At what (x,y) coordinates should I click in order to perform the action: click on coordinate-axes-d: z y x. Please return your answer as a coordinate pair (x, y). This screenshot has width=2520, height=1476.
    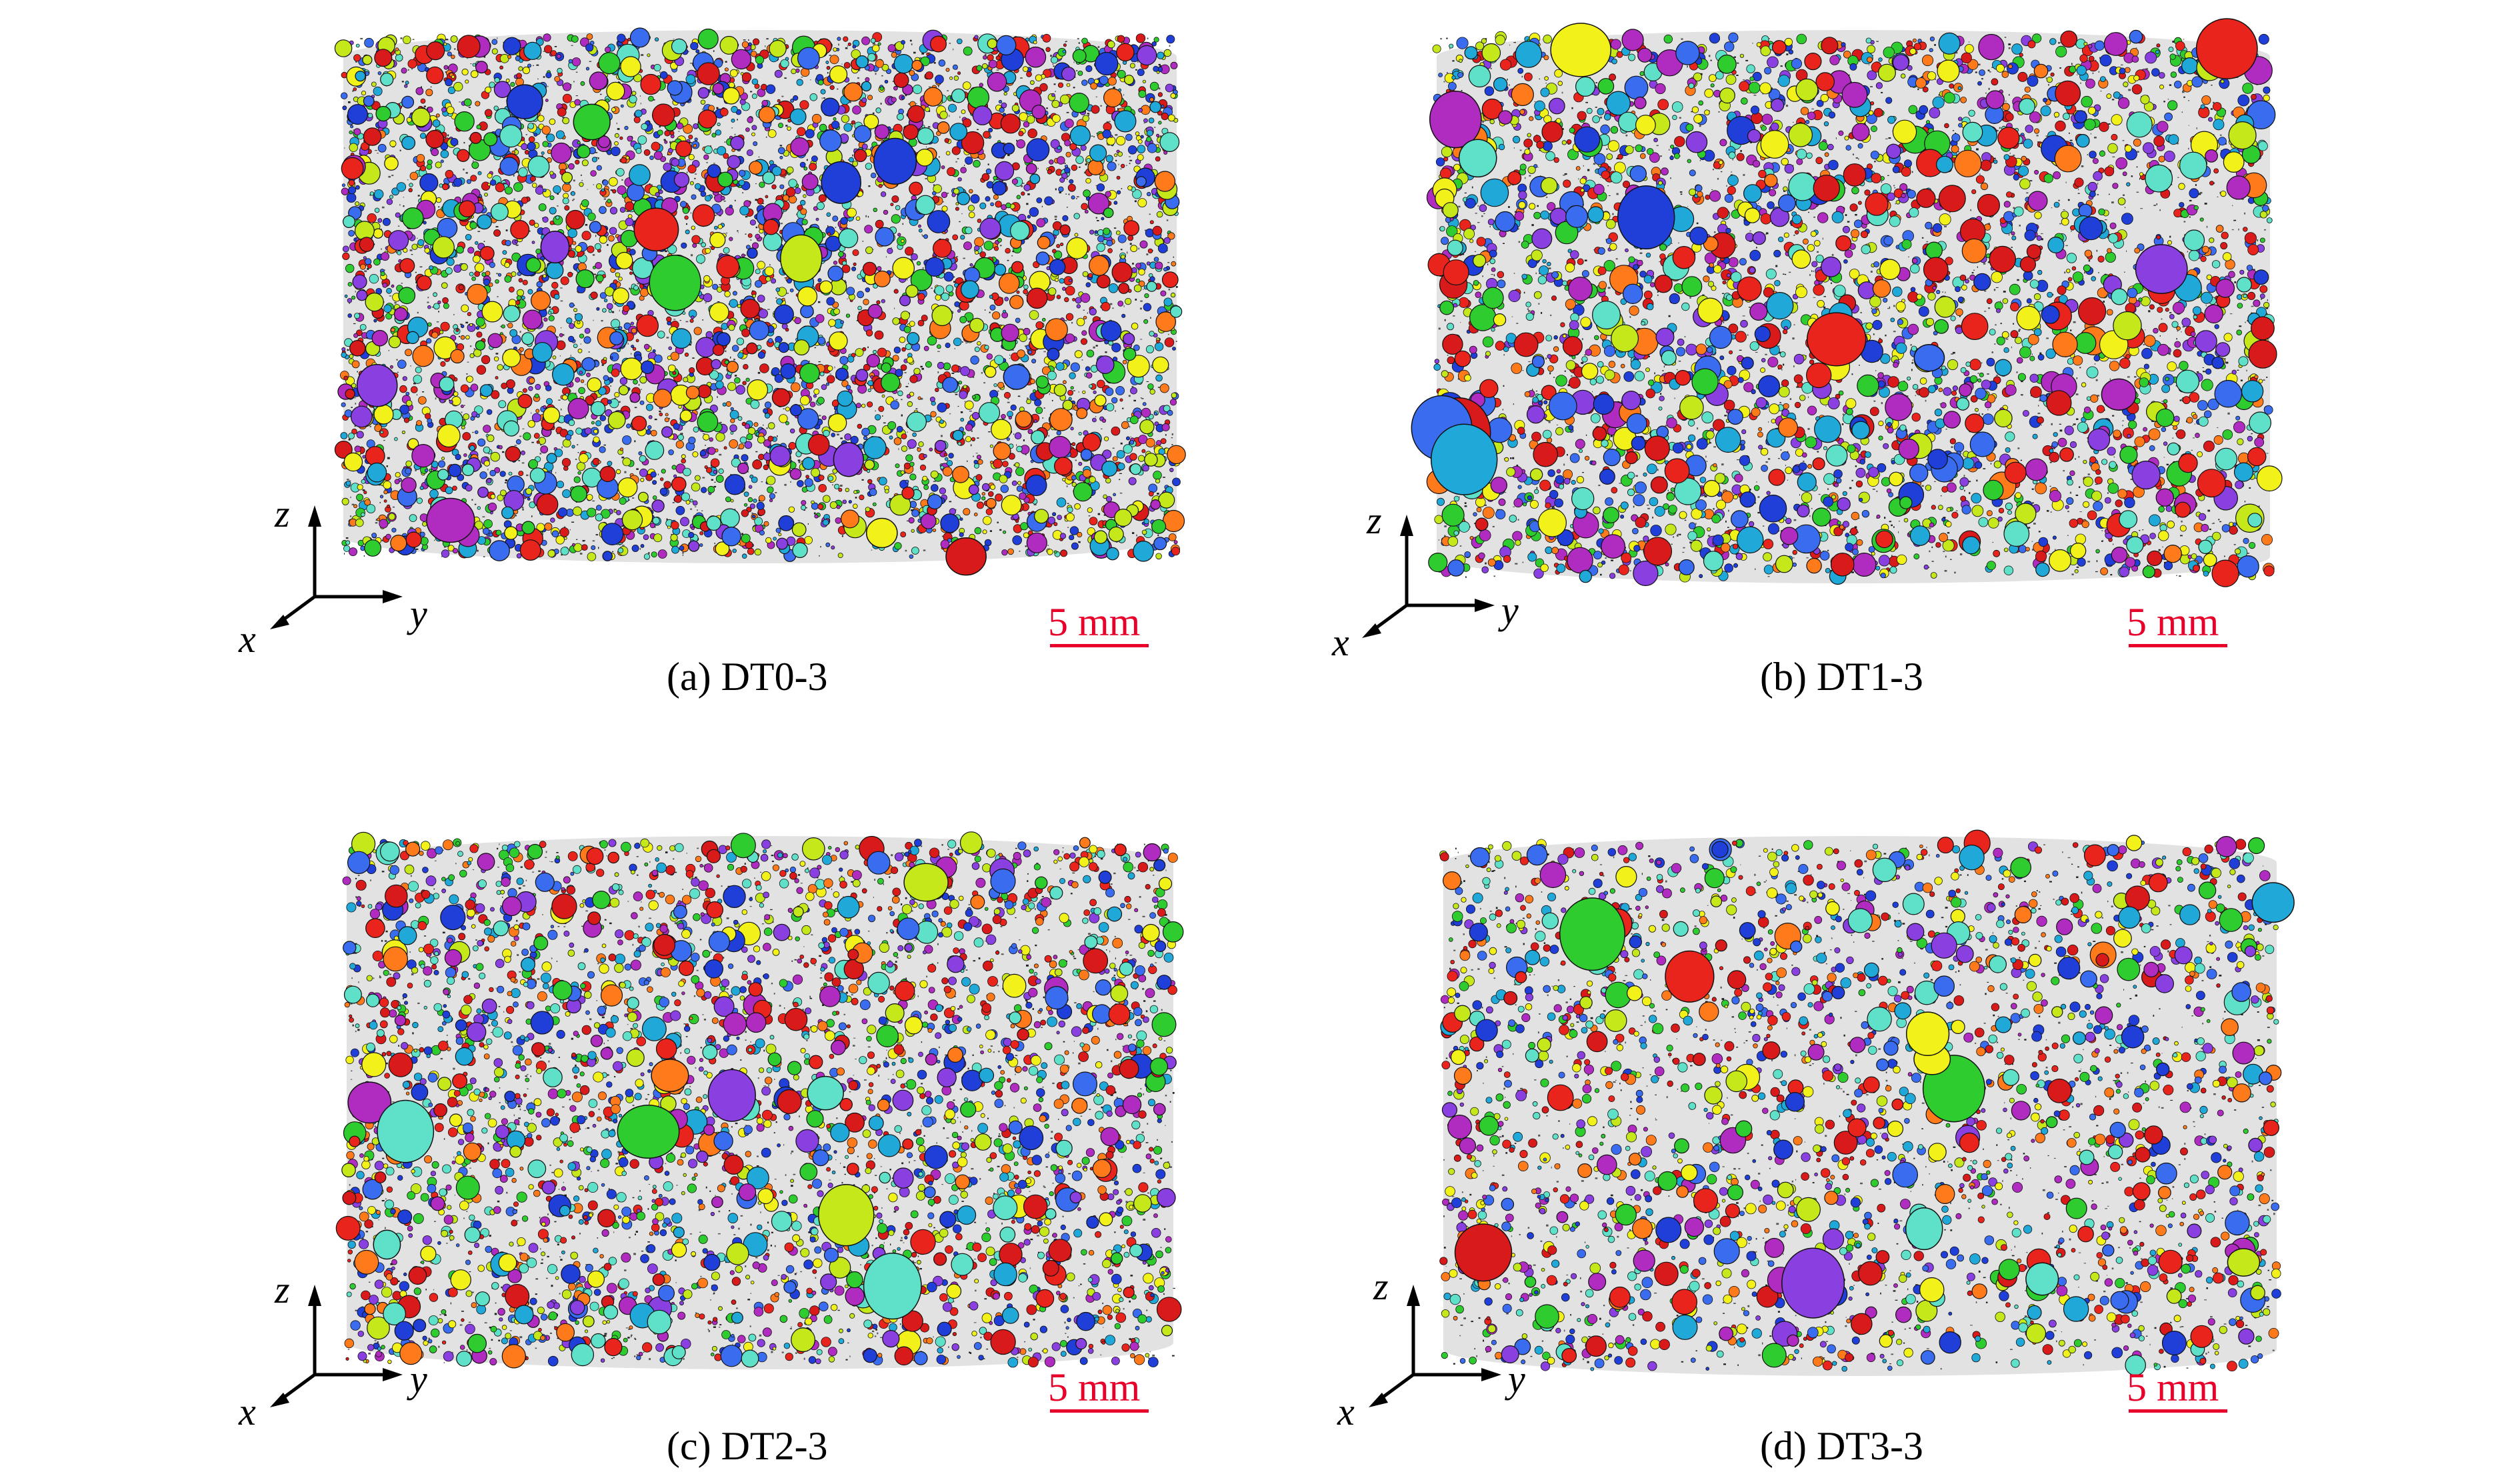
    Looking at the image, I should click on (1431, 1349).